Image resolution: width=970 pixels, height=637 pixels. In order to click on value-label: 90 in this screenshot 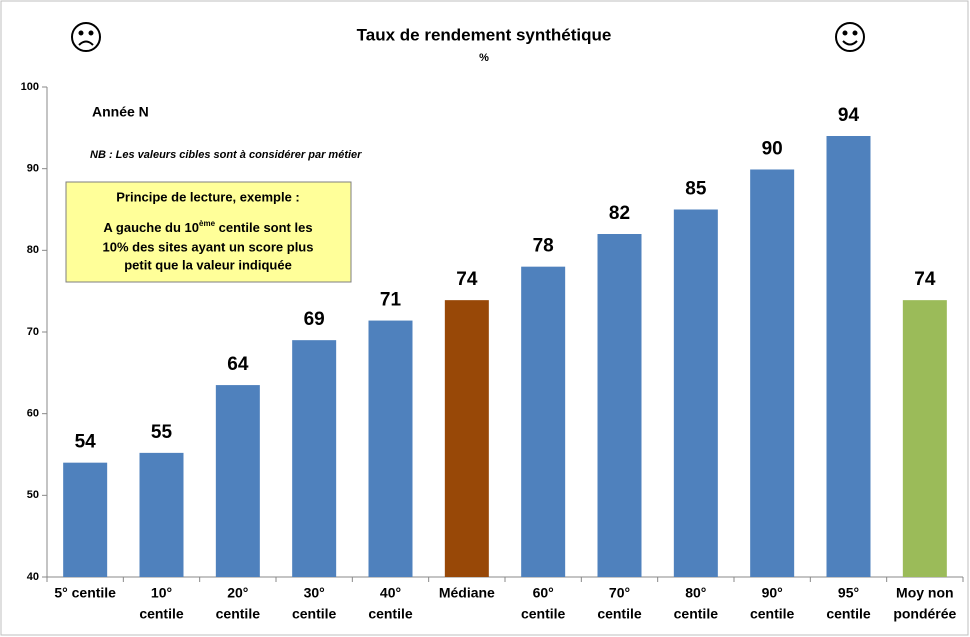, I will do `click(772, 148)`.